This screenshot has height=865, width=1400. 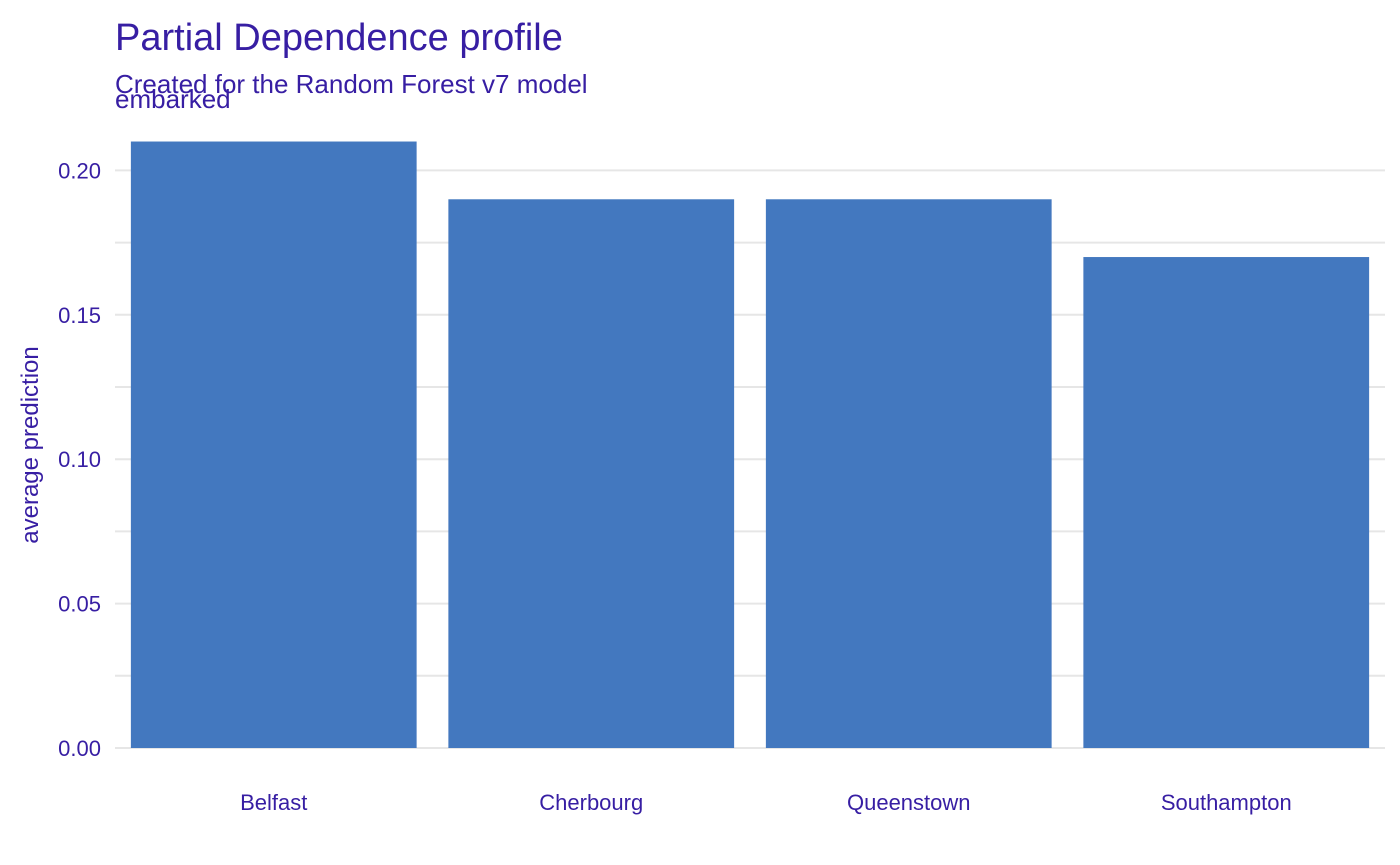 I want to click on chart-title: Partial Dependence profile, so click(x=339, y=38).